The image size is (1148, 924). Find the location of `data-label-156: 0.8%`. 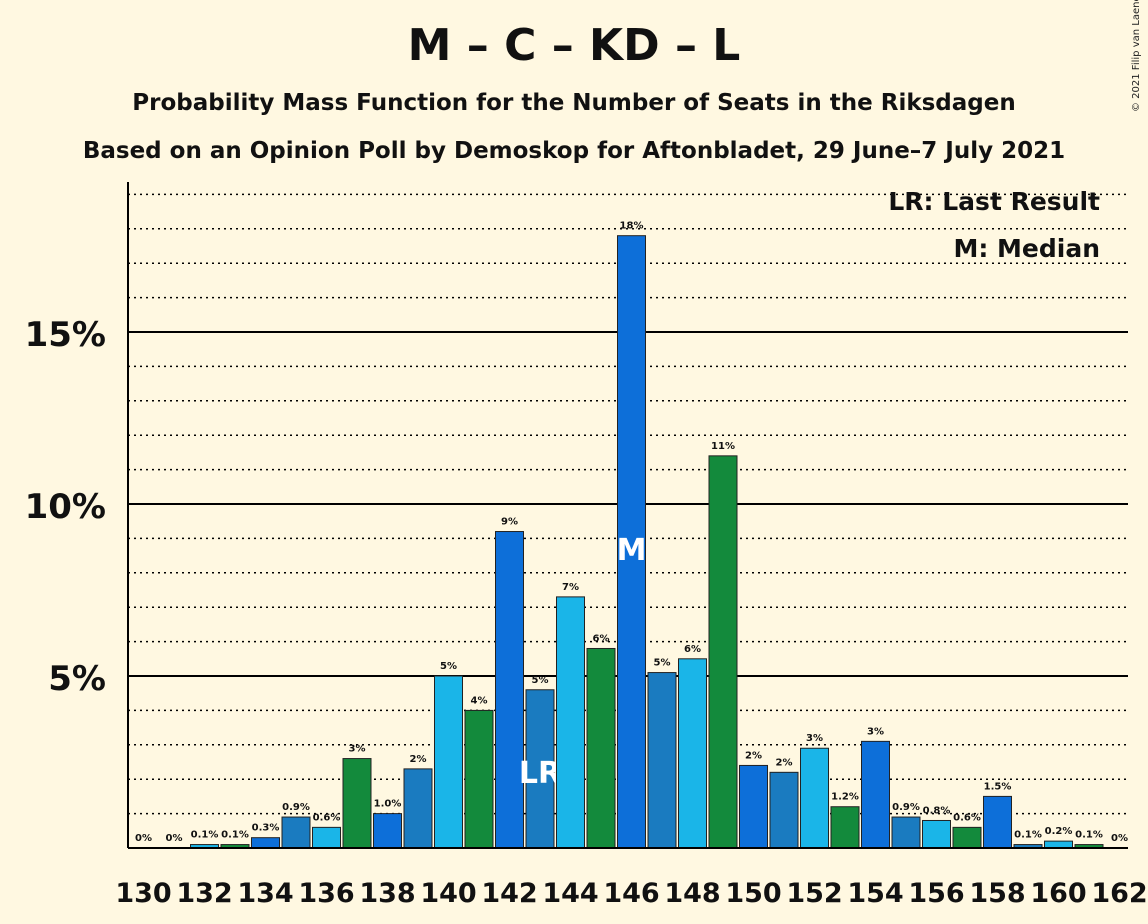

data-label-156: 0.8% is located at coordinates (937, 810).